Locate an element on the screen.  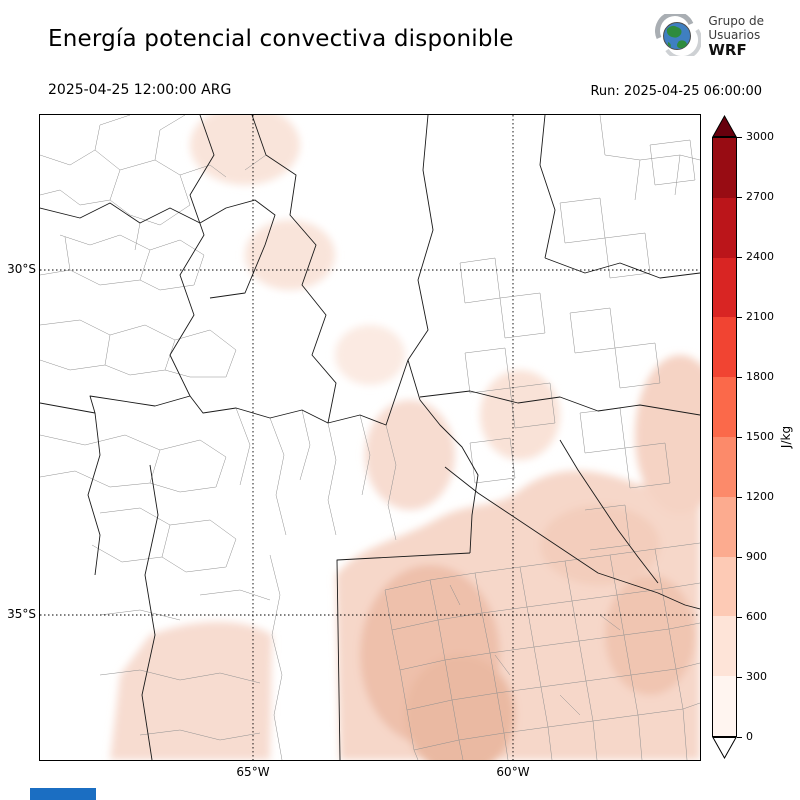
wrf-logo: Grupo de Usuarios WRF is located at coordinates (709, 35).